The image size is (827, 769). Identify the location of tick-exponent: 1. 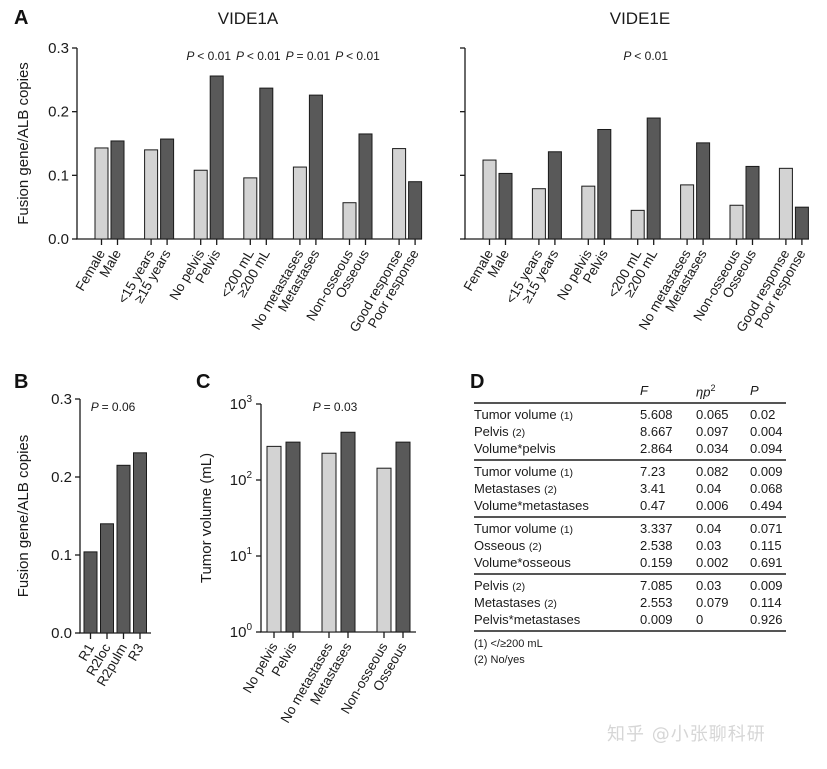
(249, 551).